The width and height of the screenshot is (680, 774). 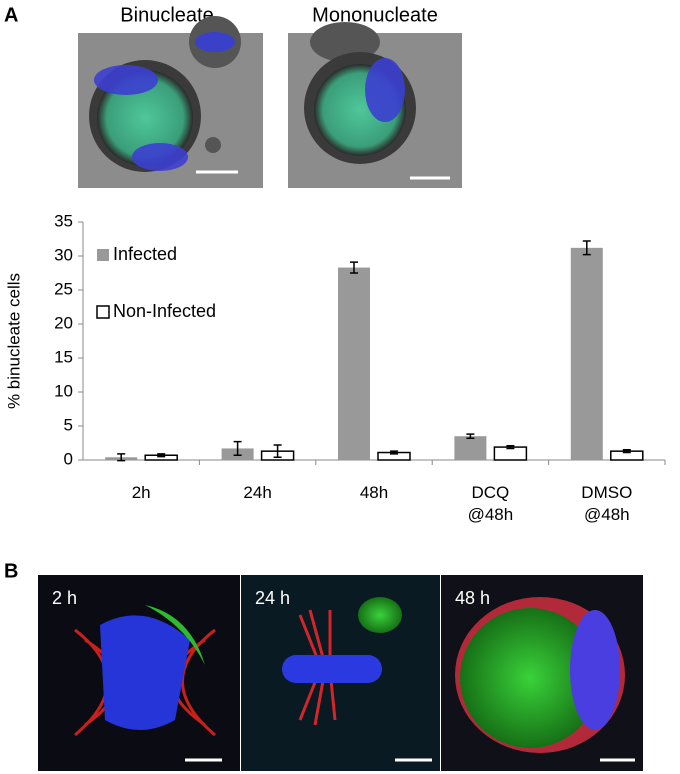 What do you see at coordinates (13, 341) in the screenshot?
I see `y-axis-label: % binucleate cells` at bounding box center [13, 341].